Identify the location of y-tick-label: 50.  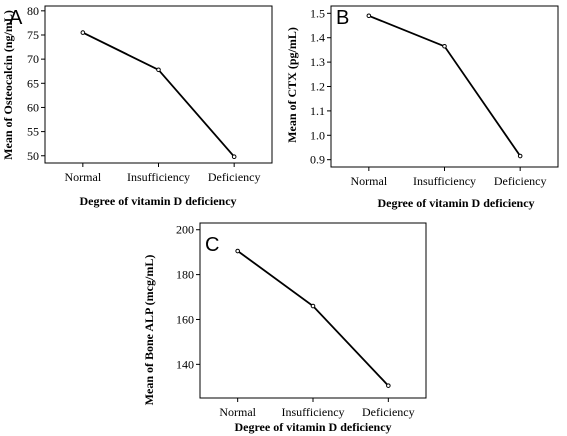
(33, 156).